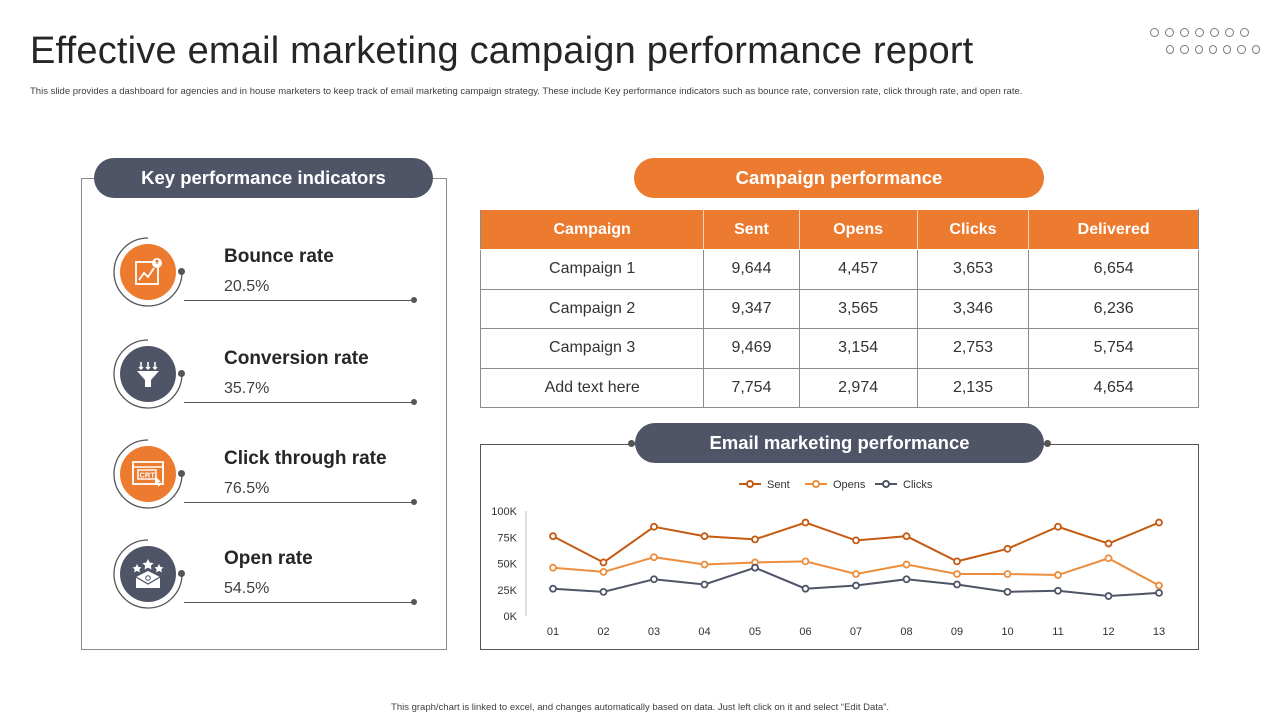  I want to click on ctr-browser-icon: CRT, so click(148, 474).